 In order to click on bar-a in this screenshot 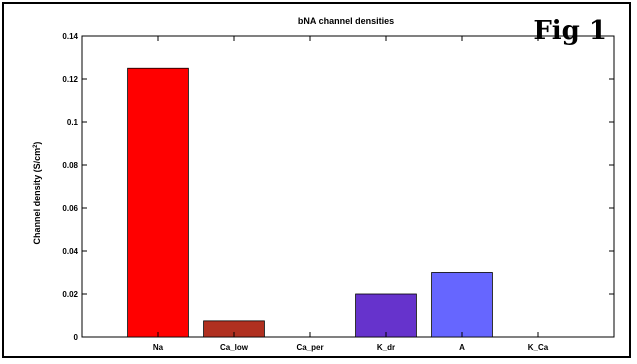, I will do `click(462, 305)`.